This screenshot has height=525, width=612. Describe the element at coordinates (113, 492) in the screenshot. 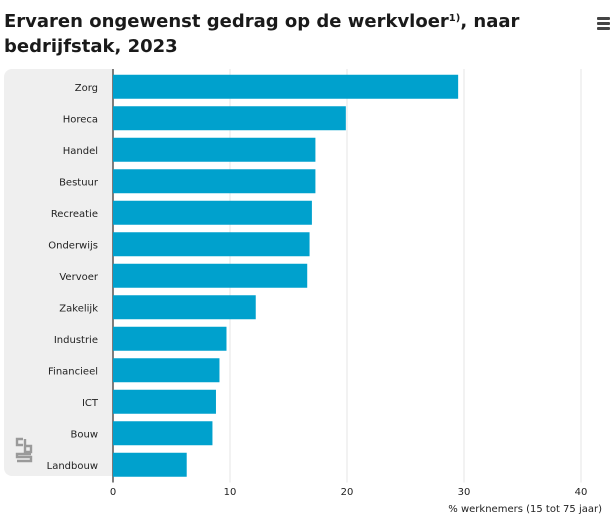

I see `x-tick-label: 0` at that location.